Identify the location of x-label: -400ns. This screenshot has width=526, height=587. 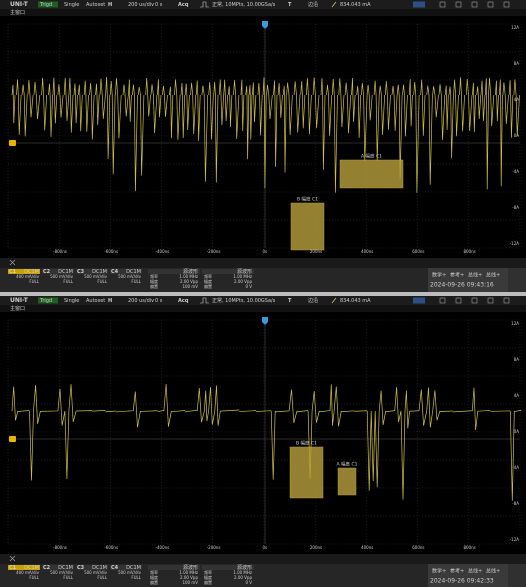
(163, 251).